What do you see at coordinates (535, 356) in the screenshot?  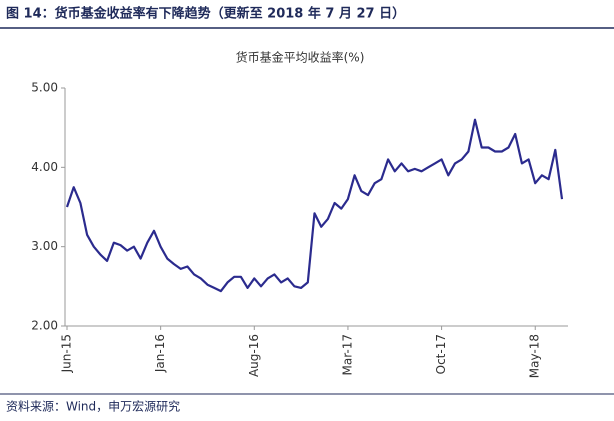 I see `x-tick-label: May-18` at bounding box center [535, 356].